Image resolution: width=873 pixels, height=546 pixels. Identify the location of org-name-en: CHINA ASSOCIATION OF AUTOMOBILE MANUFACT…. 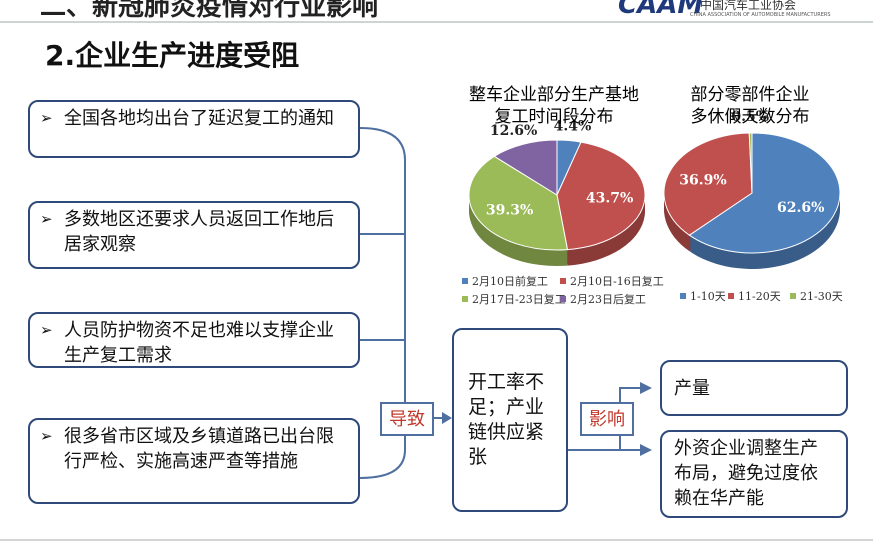
(760, 15).